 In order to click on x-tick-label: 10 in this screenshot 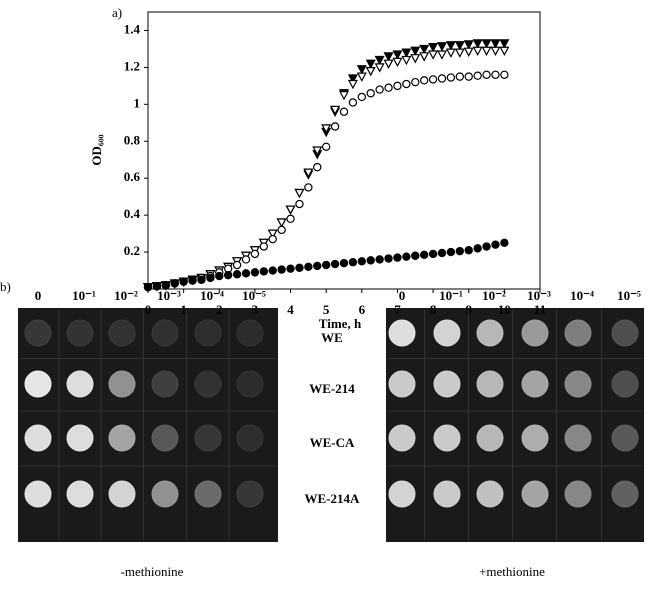, I will do `click(504, 309)`.